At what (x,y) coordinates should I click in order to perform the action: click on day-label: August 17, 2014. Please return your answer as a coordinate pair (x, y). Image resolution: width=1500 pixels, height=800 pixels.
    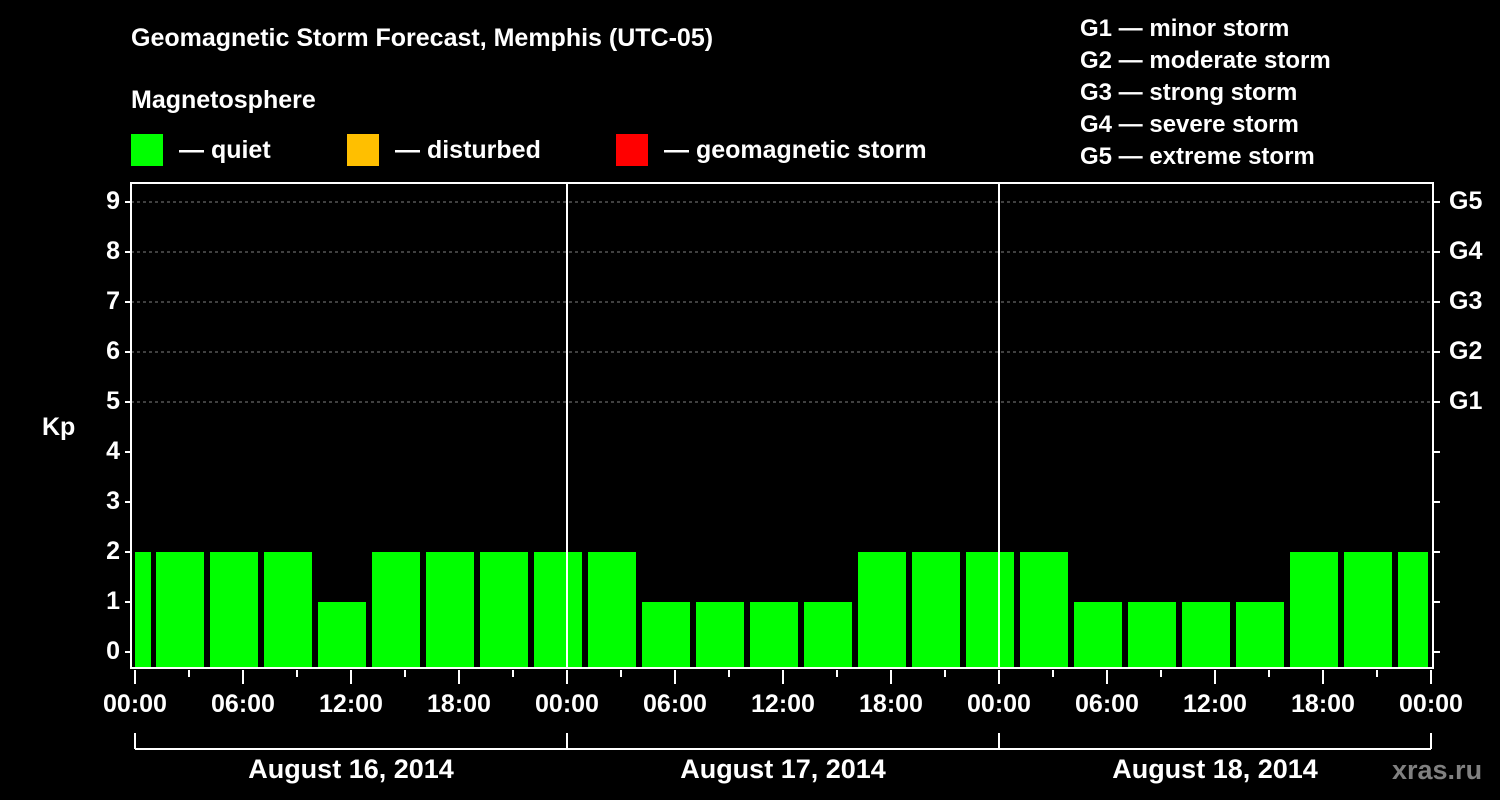
    Looking at the image, I should click on (783, 769).